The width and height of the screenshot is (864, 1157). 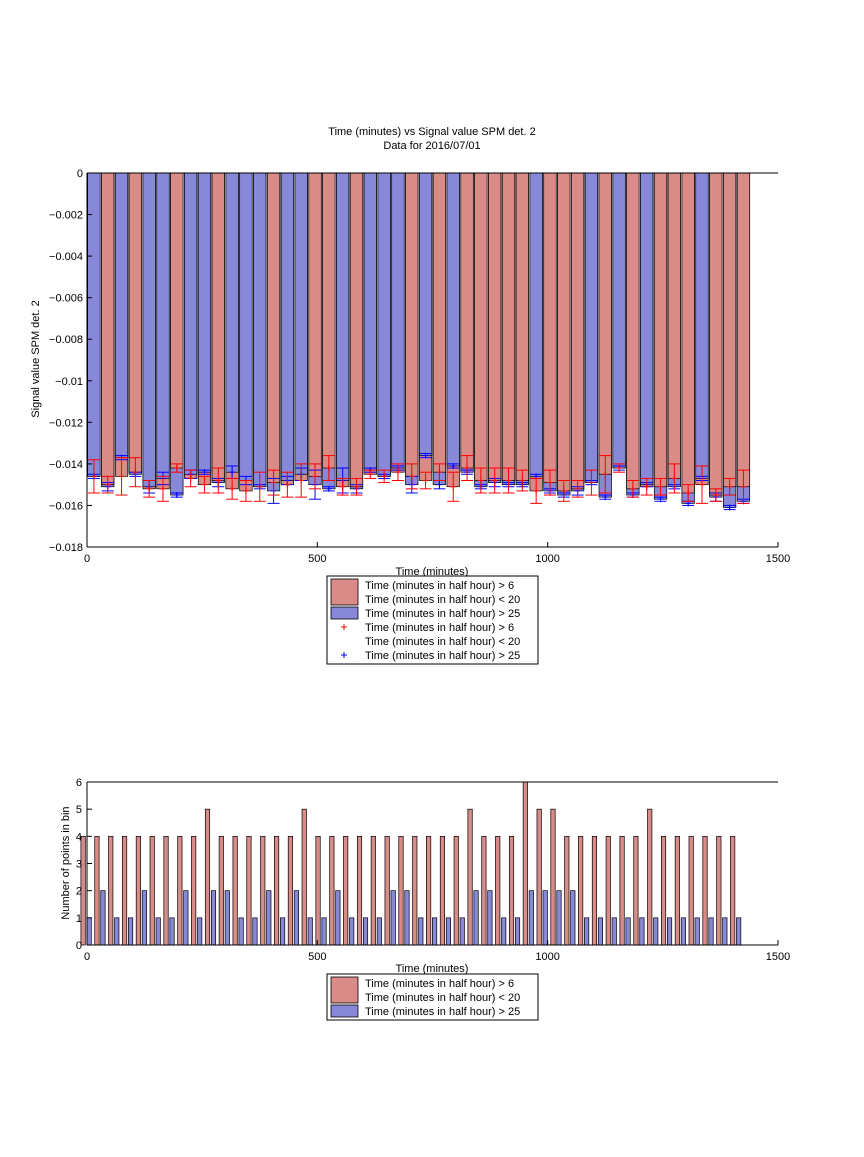 What do you see at coordinates (547, 957) in the screenshot?
I see `bottom-x-tick-label: 1000` at bounding box center [547, 957].